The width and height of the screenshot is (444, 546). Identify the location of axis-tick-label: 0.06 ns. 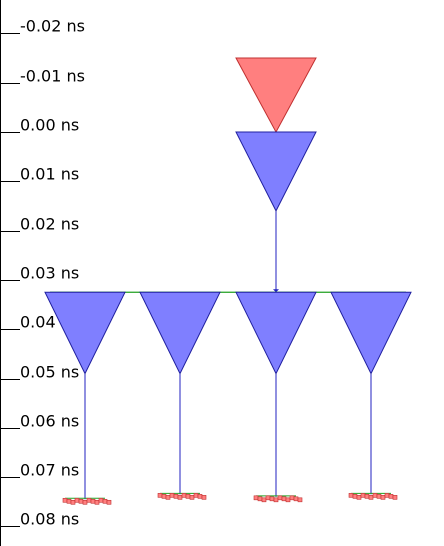
(49, 421).